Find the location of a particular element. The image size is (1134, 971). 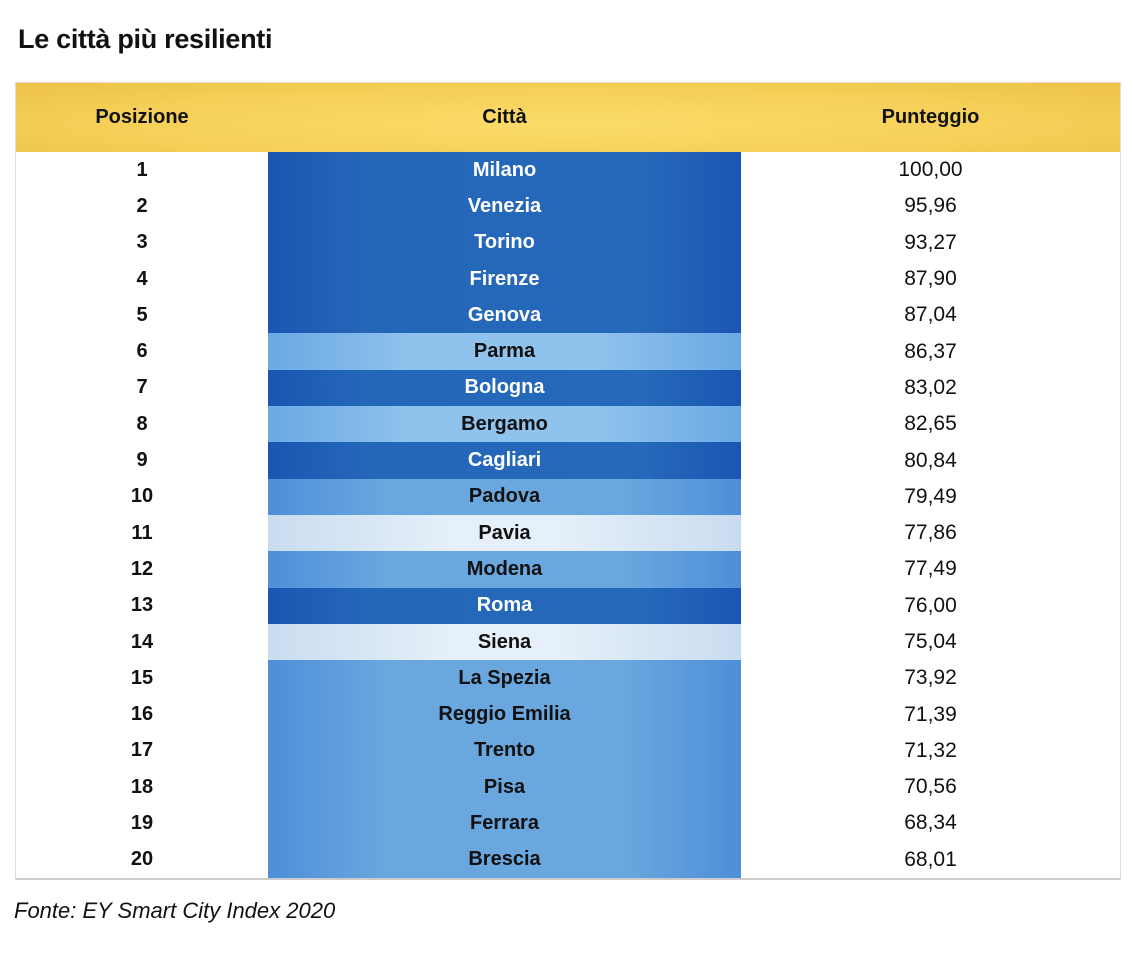

column-header-position: Posizione is located at coordinates (142, 117).